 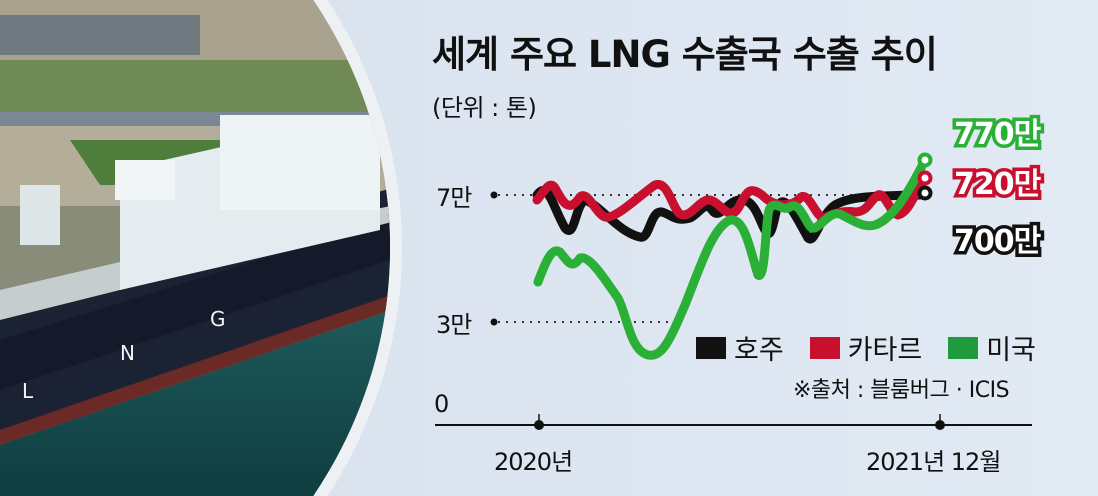 What do you see at coordinates (925, 178) in the screenshot?
I see `end-marker-qatar` at bounding box center [925, 178].